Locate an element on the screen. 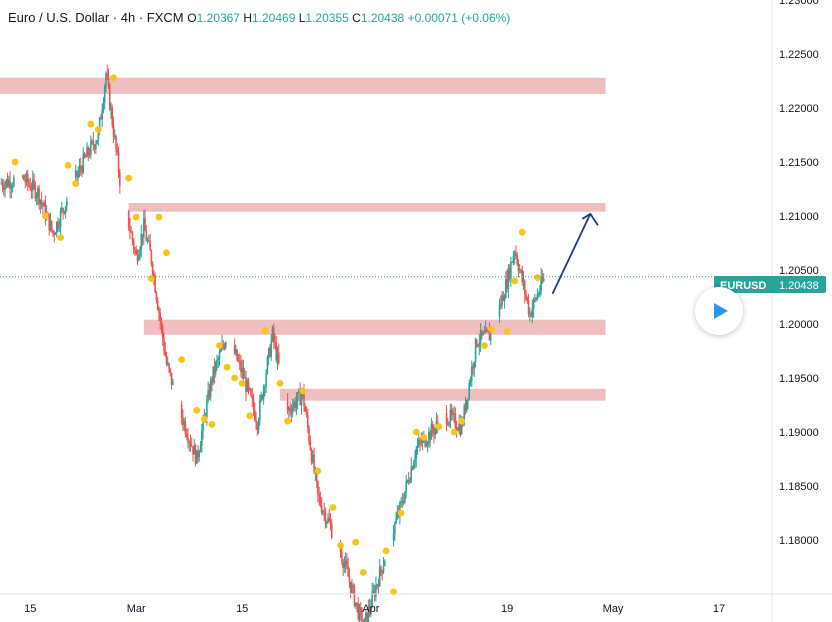 The height and width of the screenshot is (622, 832). change-value: +0.00071 (+0.06%) is located at coordinates (459, 18).